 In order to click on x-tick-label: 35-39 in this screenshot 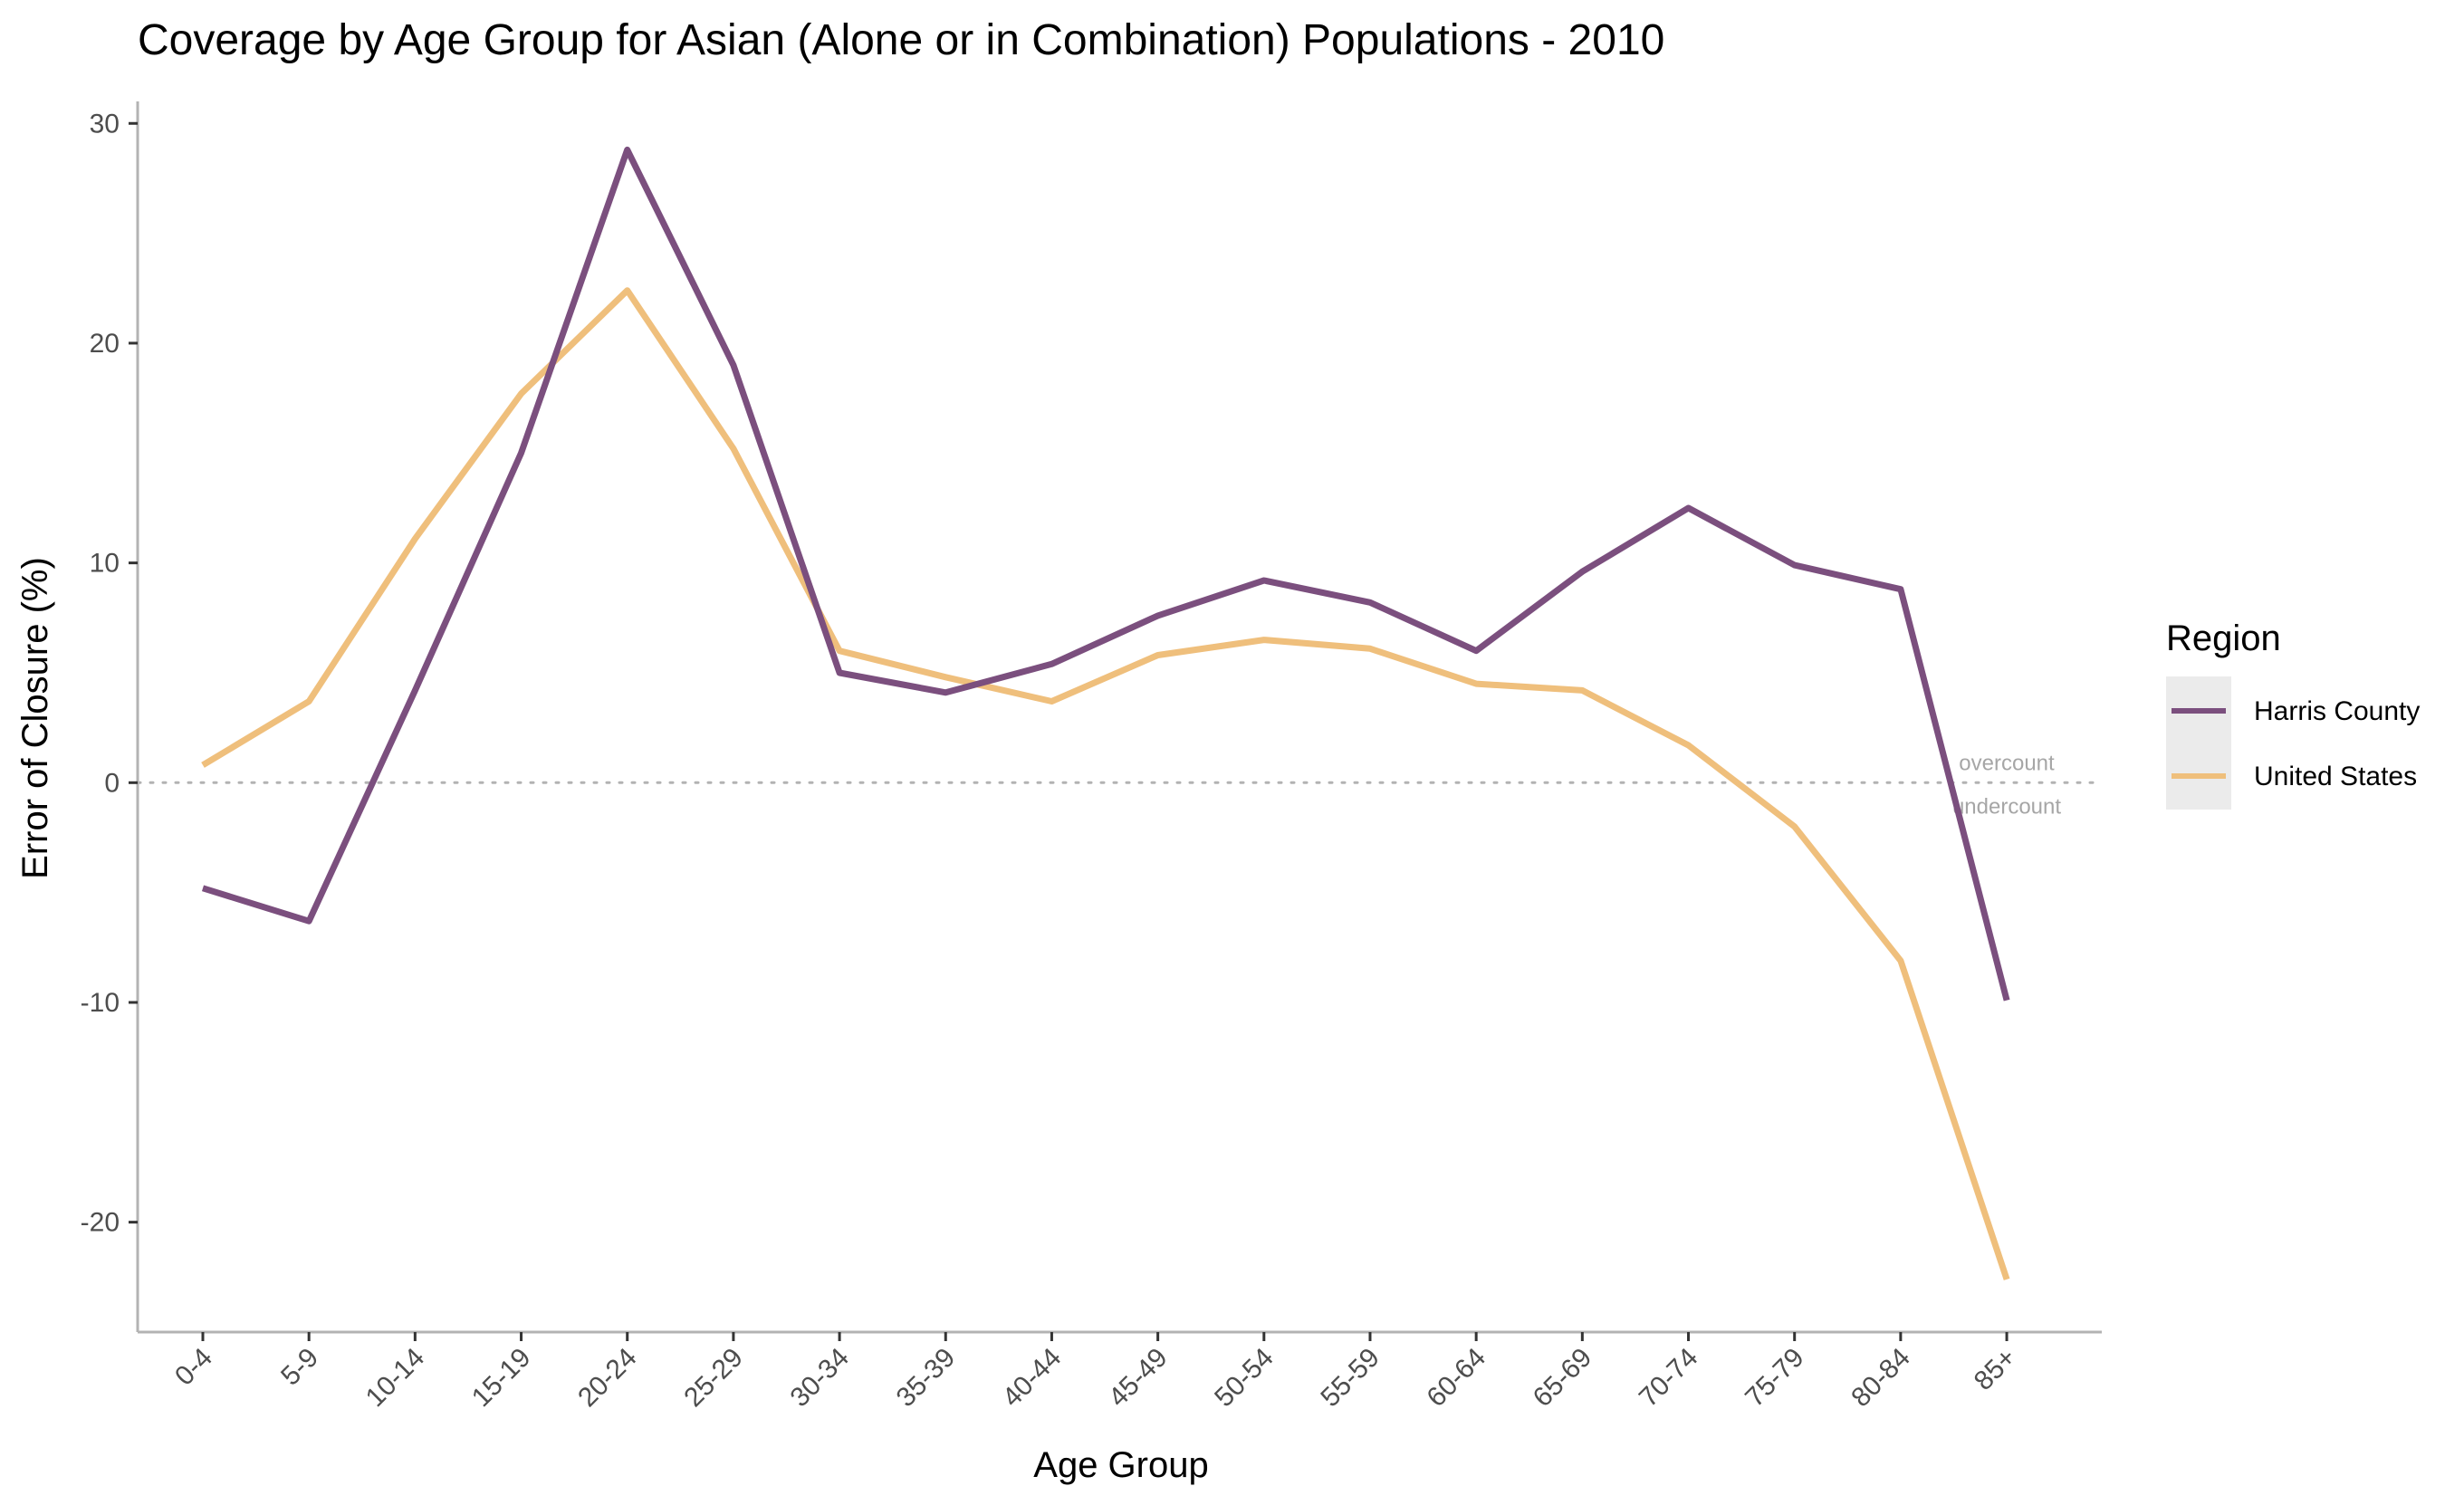, I will do `click(926, 1378)`.